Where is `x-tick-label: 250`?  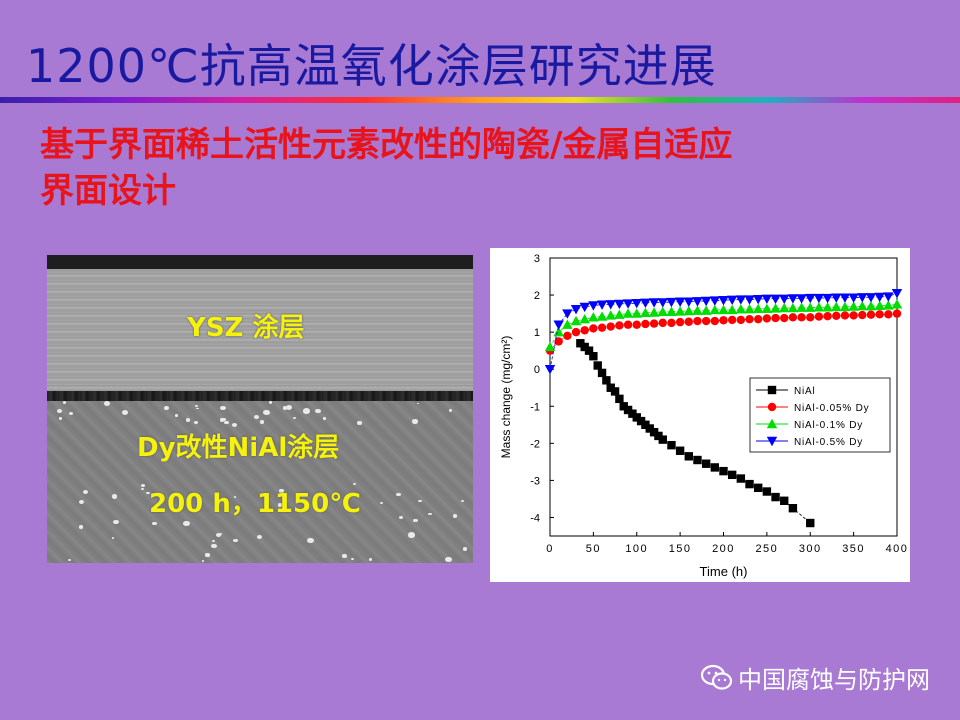
x-tick-label: 250 is located at coordinates (766, 549).